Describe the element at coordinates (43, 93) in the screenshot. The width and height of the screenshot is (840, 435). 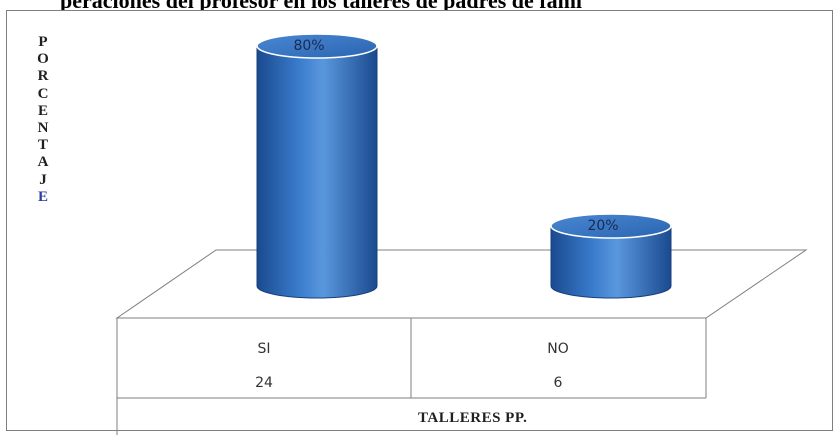
I see `y-axis-letter: C` at that location.